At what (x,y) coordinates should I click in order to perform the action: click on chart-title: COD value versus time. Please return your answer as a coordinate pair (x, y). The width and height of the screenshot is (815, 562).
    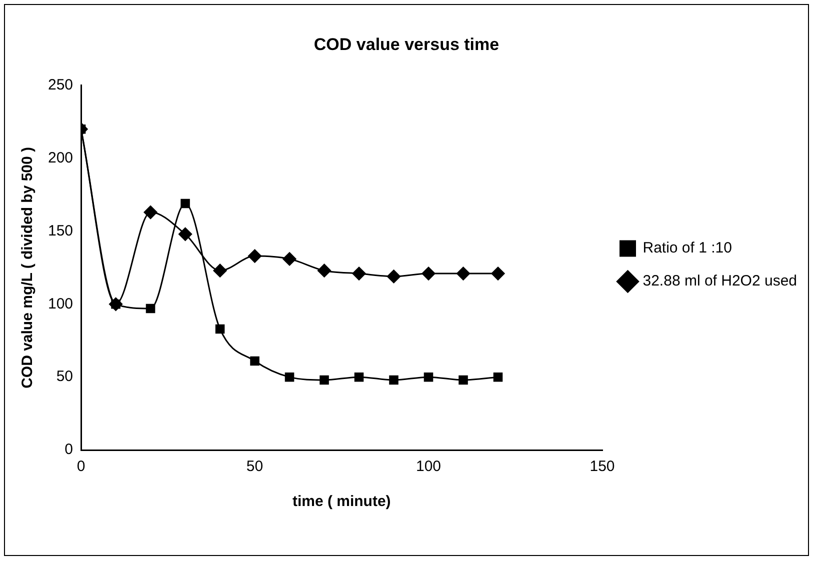
    Looking at the image, I should click on (407, 44).